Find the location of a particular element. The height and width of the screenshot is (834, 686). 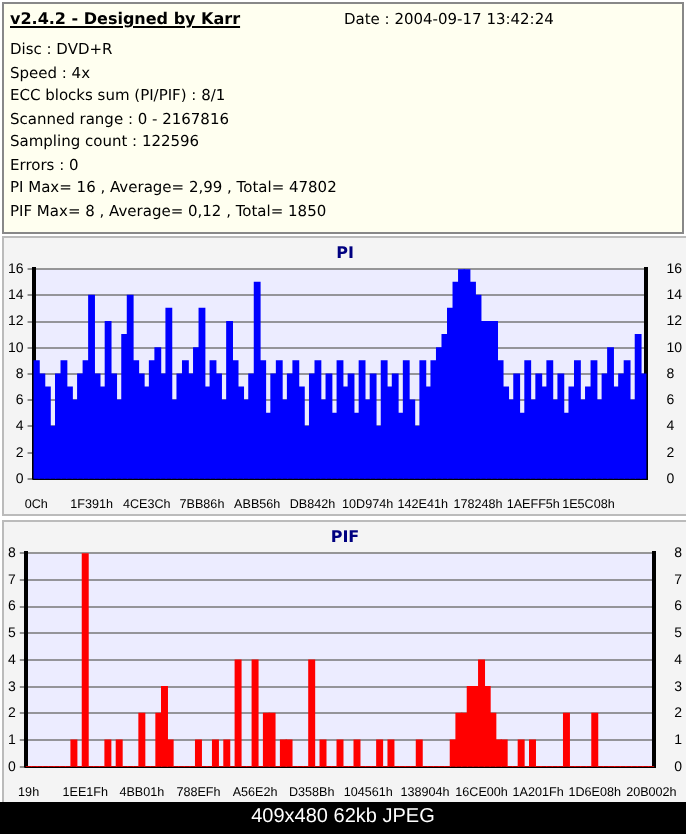

text: v2.4.2 - Designed by Karr is located at coordinates (125, 19).